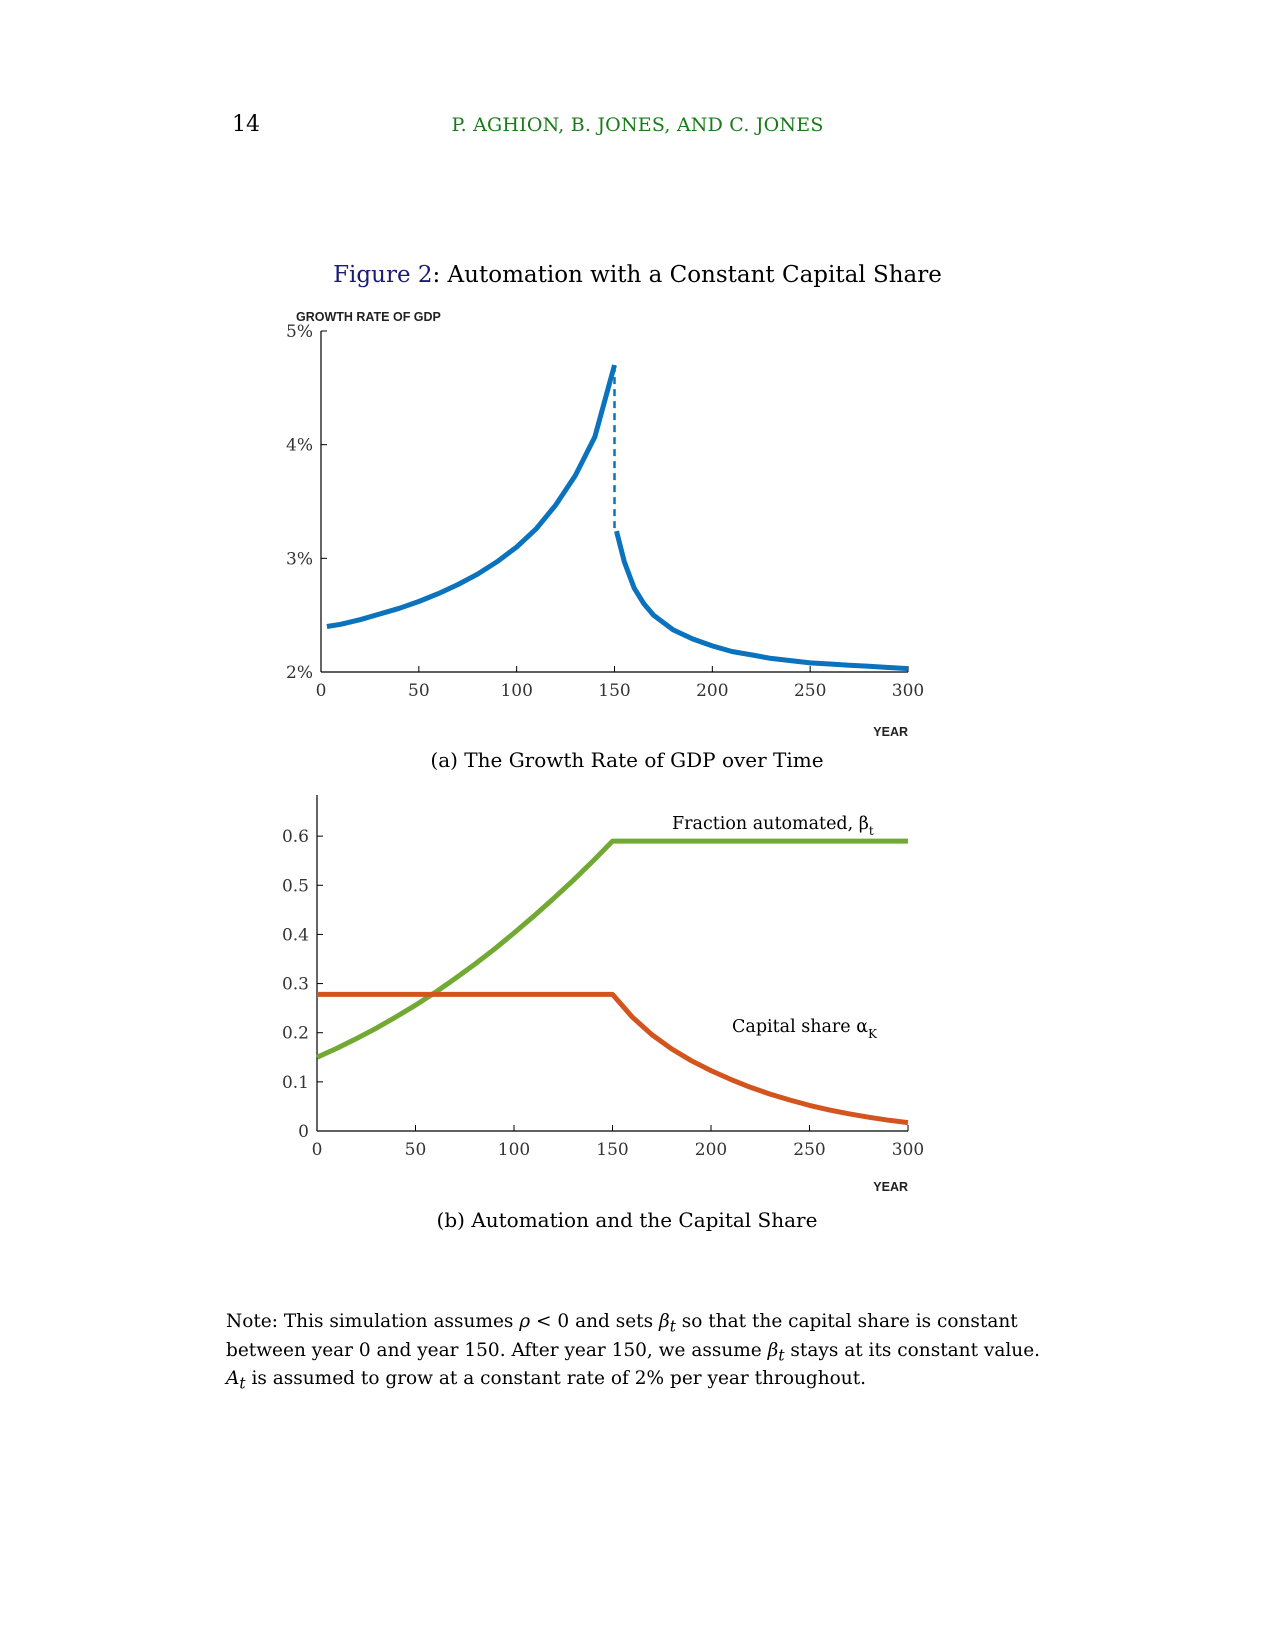 This screenshot has height=1650, width=1275. Describe the element at coordinates (614, 691) in the screenshot. I see `a-x-tick-label: 150` at that location.